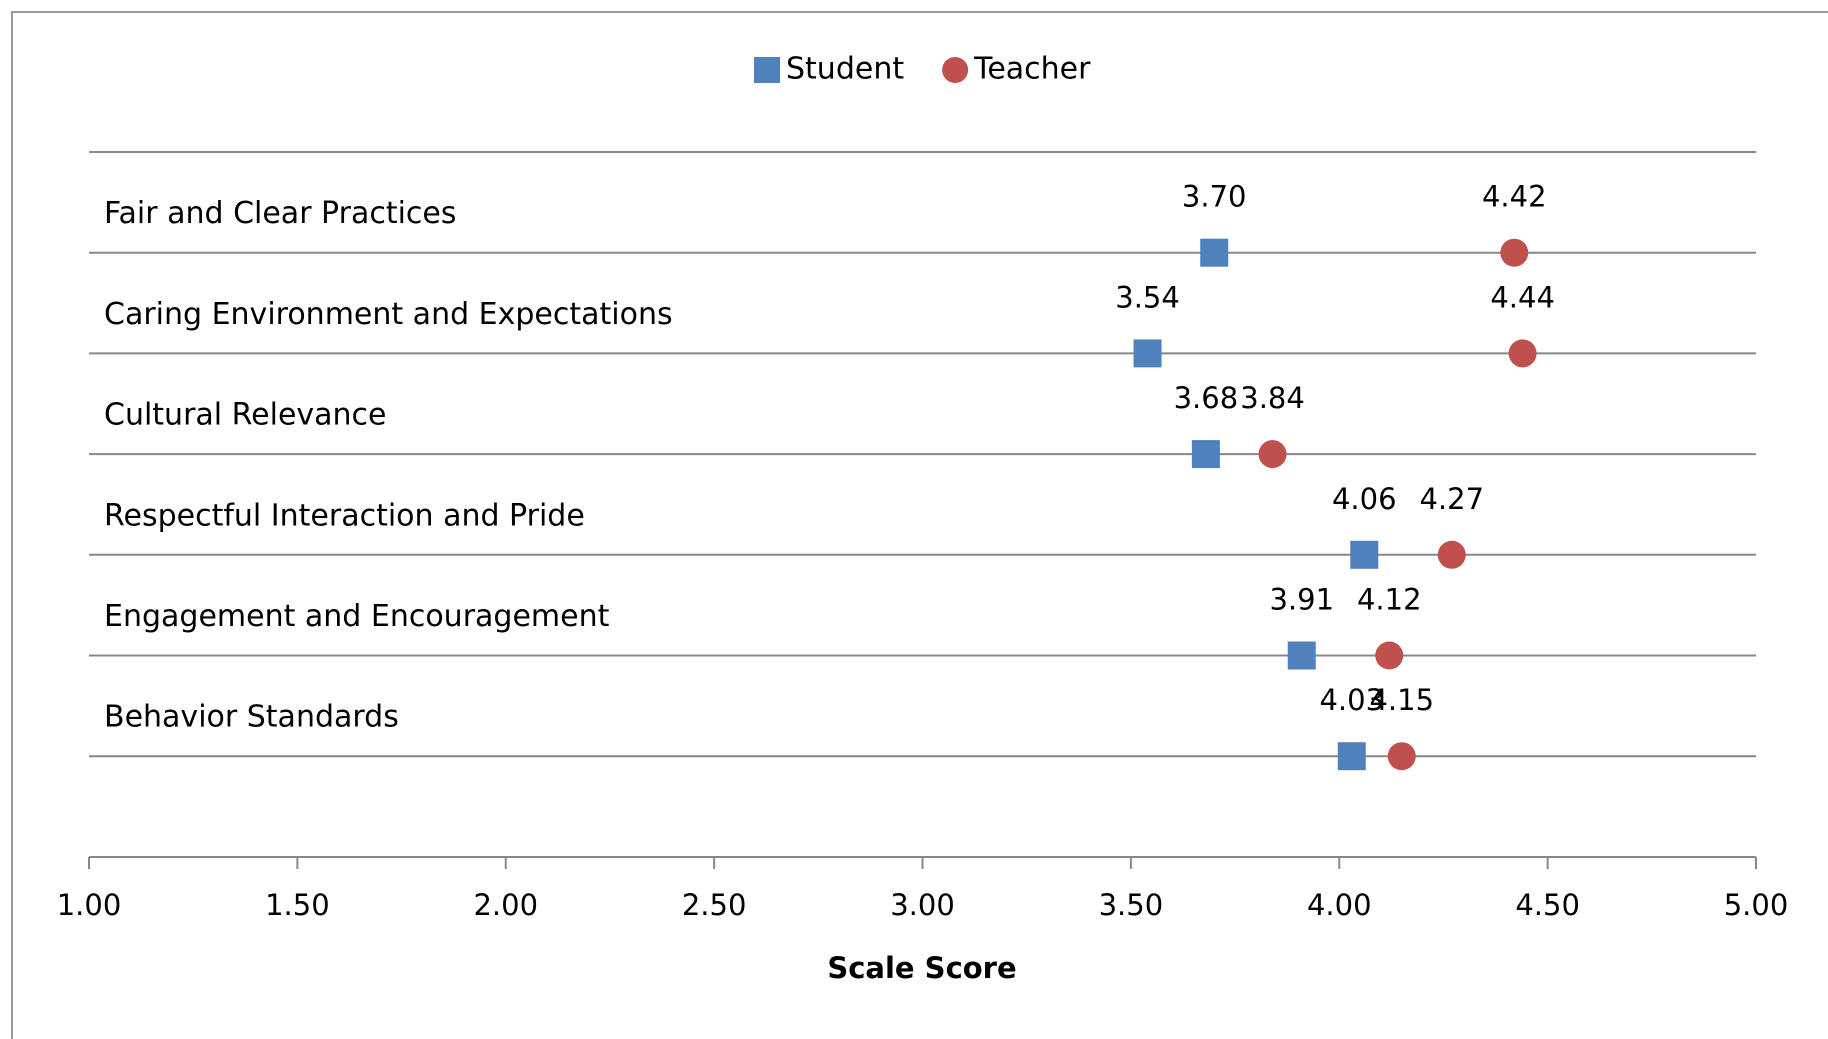  I want to click on data-label: 3.91, so click(1301, 600).